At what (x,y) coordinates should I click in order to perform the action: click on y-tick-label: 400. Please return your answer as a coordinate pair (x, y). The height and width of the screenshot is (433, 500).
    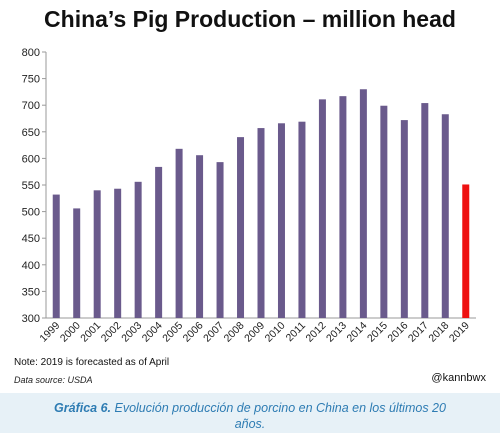
    Looking at the image, I should click on (31, 266).